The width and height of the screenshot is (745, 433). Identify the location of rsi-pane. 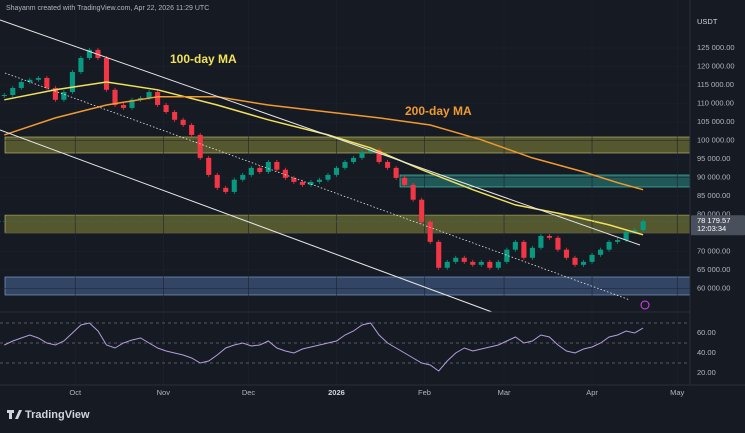
(324, 347).